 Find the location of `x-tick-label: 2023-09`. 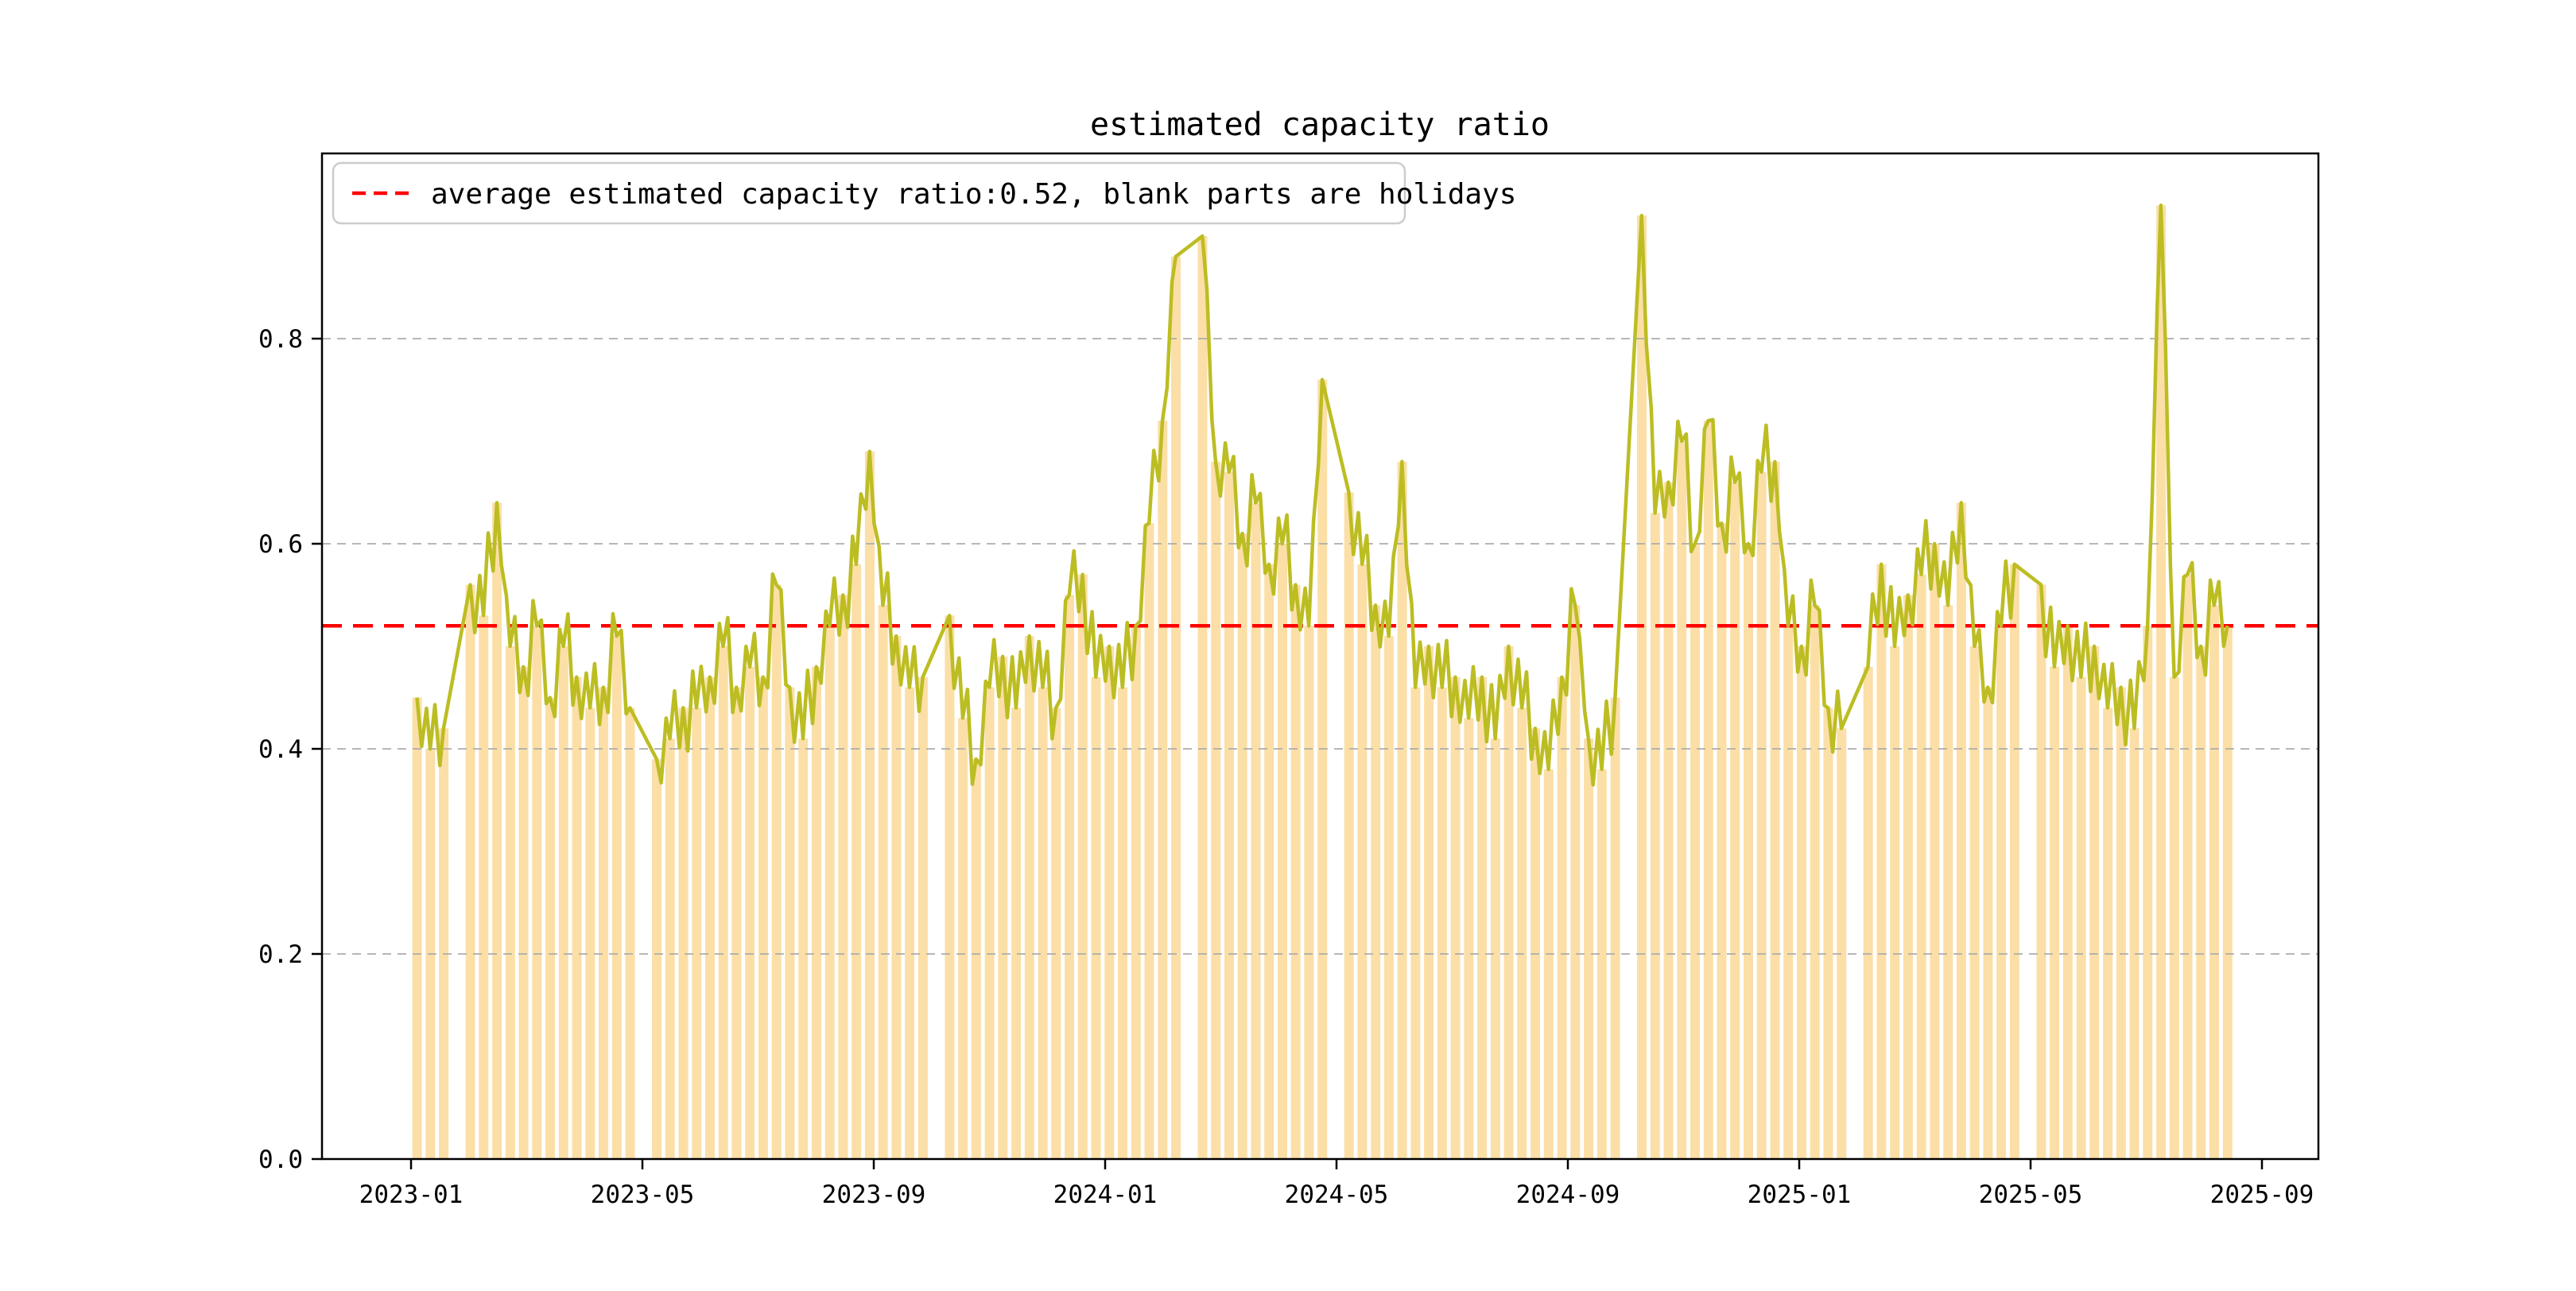

x-tick-label: 2023-09 is located at coordinates (874, 1195).